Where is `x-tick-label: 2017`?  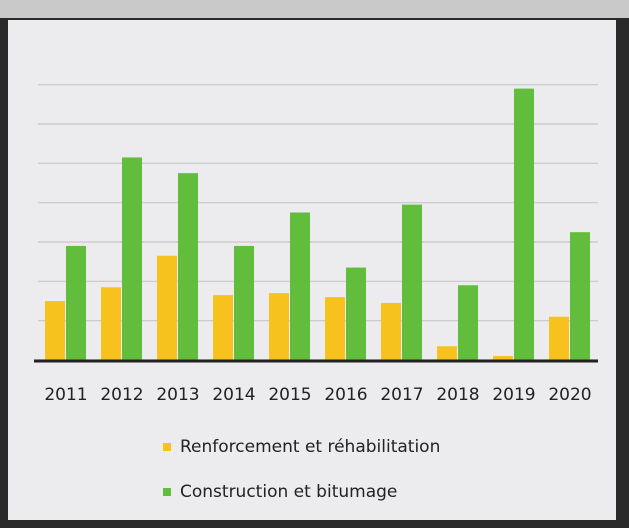
x-tick-label: 2017 is located at coordinates (401, 395).